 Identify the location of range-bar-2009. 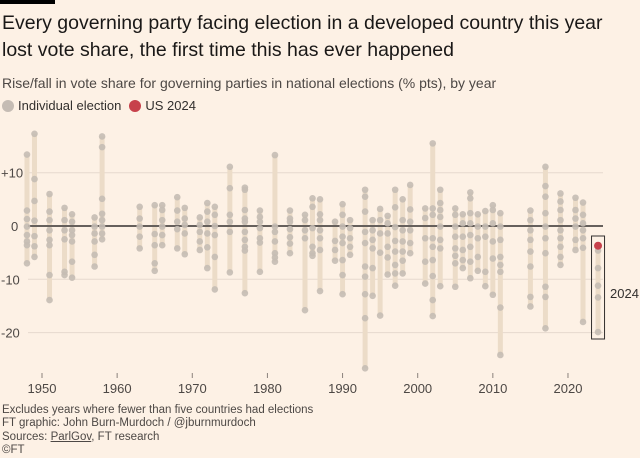
(485, 249).